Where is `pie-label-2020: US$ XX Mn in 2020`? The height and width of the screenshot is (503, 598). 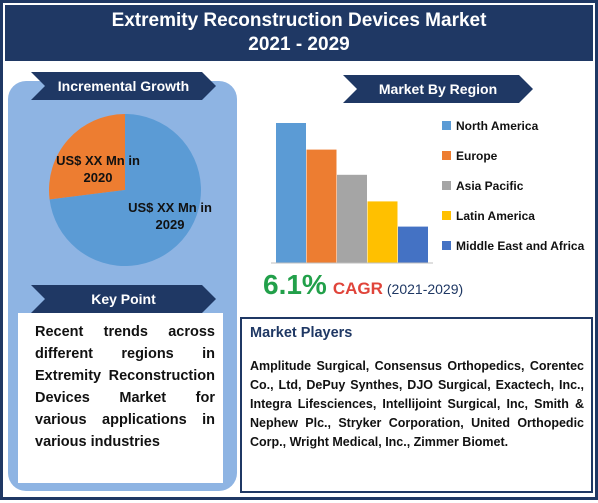
pie-label-2020: US$ XX Mn in 2020 is located at coordinates (98, 169).